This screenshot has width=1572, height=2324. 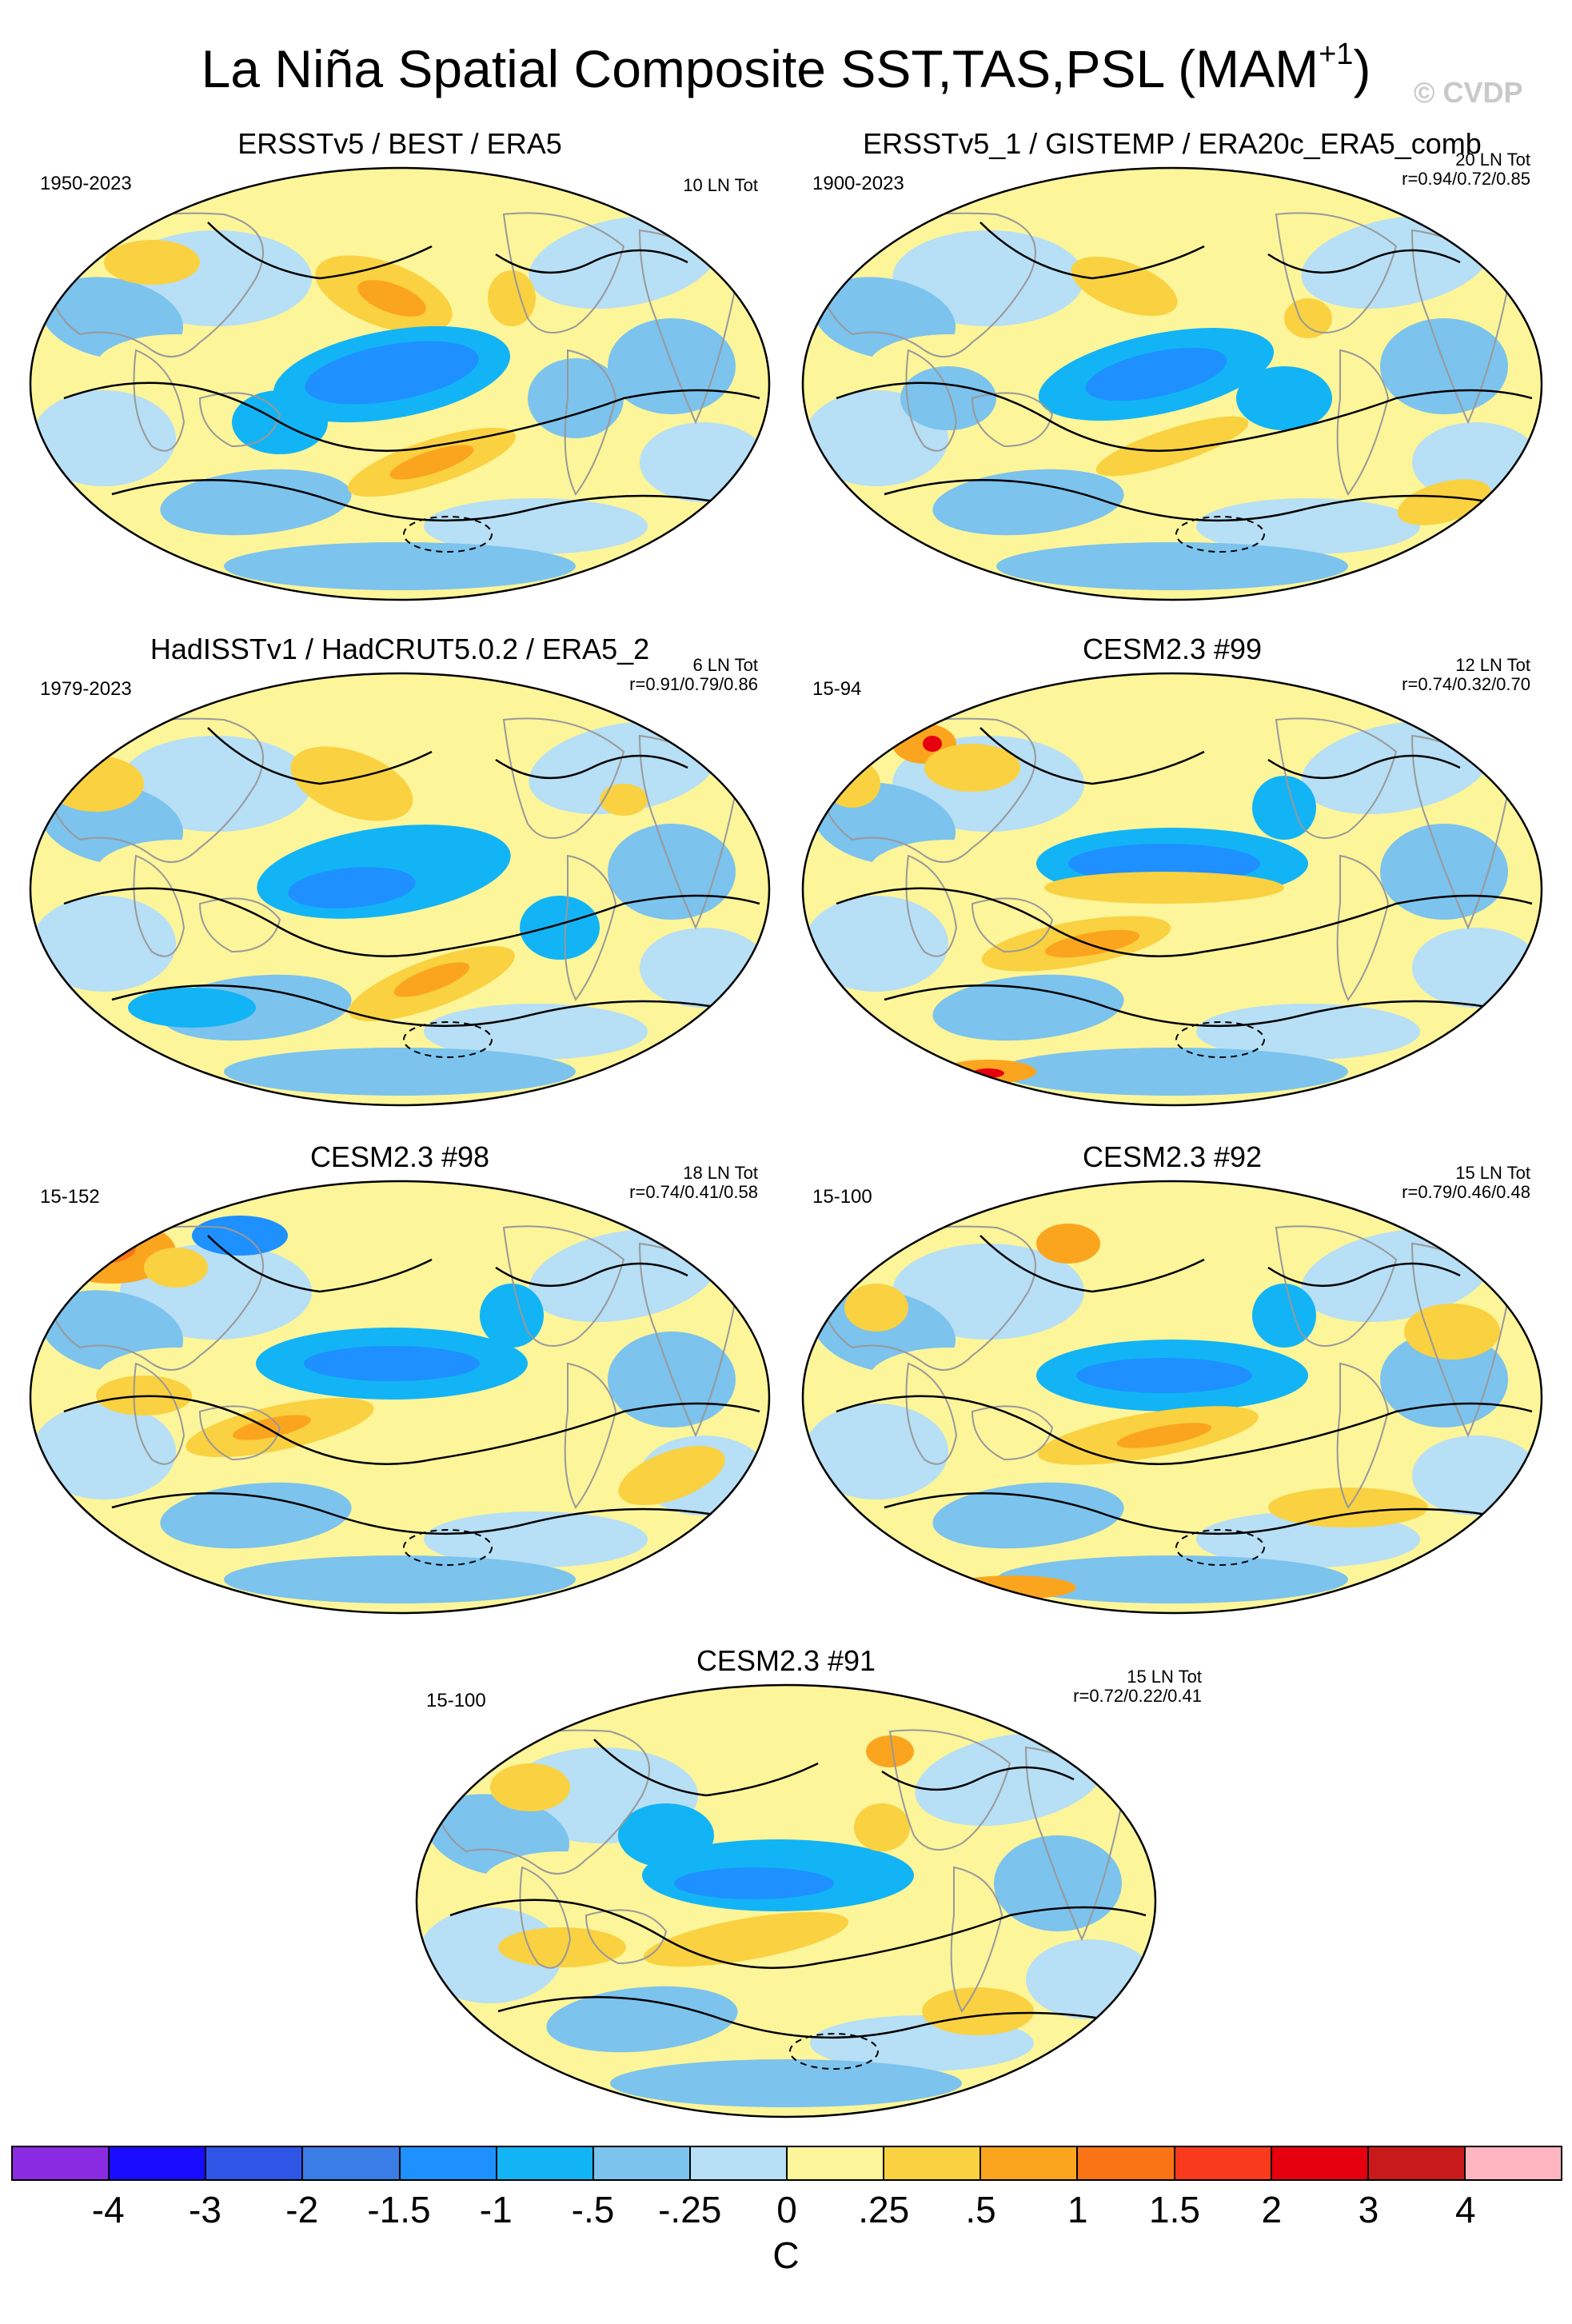 What do you see at coordinates (1336, 54) in the screenshot?
I see `figure-title-sup: +1` at bounding box center [1336, 54].